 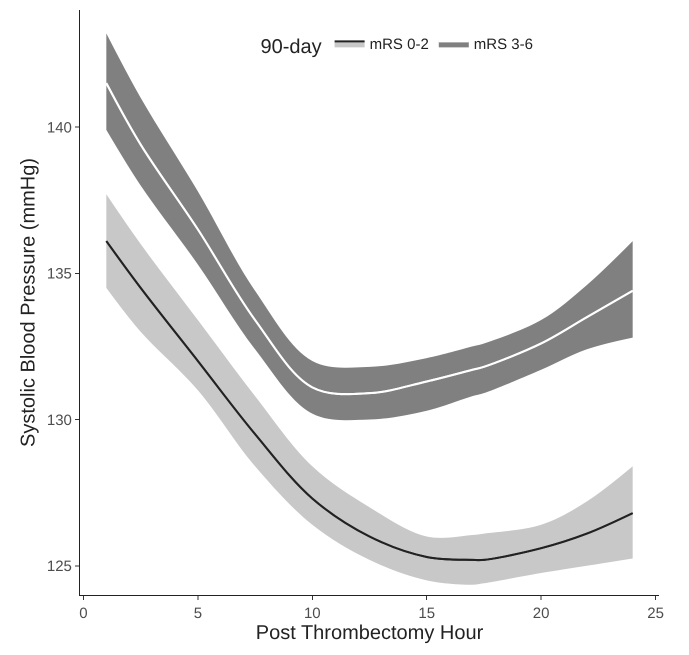 I want to click on y-axis-title: Systolic Blood Pressure (mmHg), so click(x=28, y=302).